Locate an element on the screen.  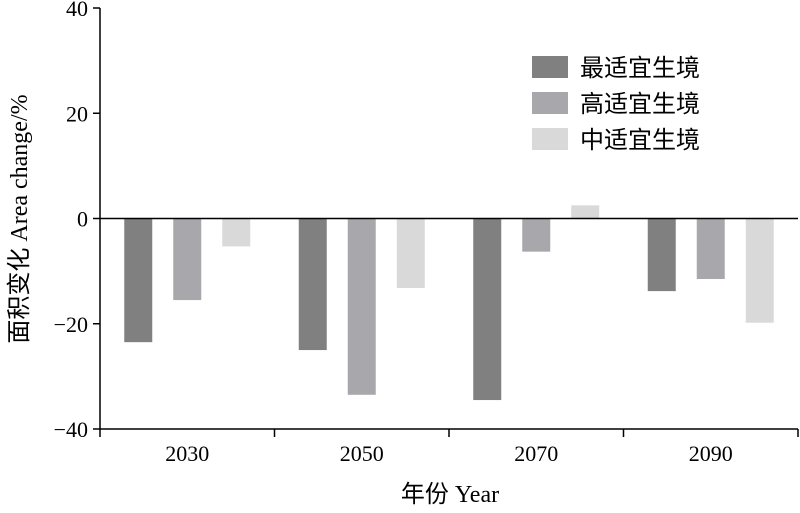
x-tick-label: 2030 is located at coordinates (187, 453).